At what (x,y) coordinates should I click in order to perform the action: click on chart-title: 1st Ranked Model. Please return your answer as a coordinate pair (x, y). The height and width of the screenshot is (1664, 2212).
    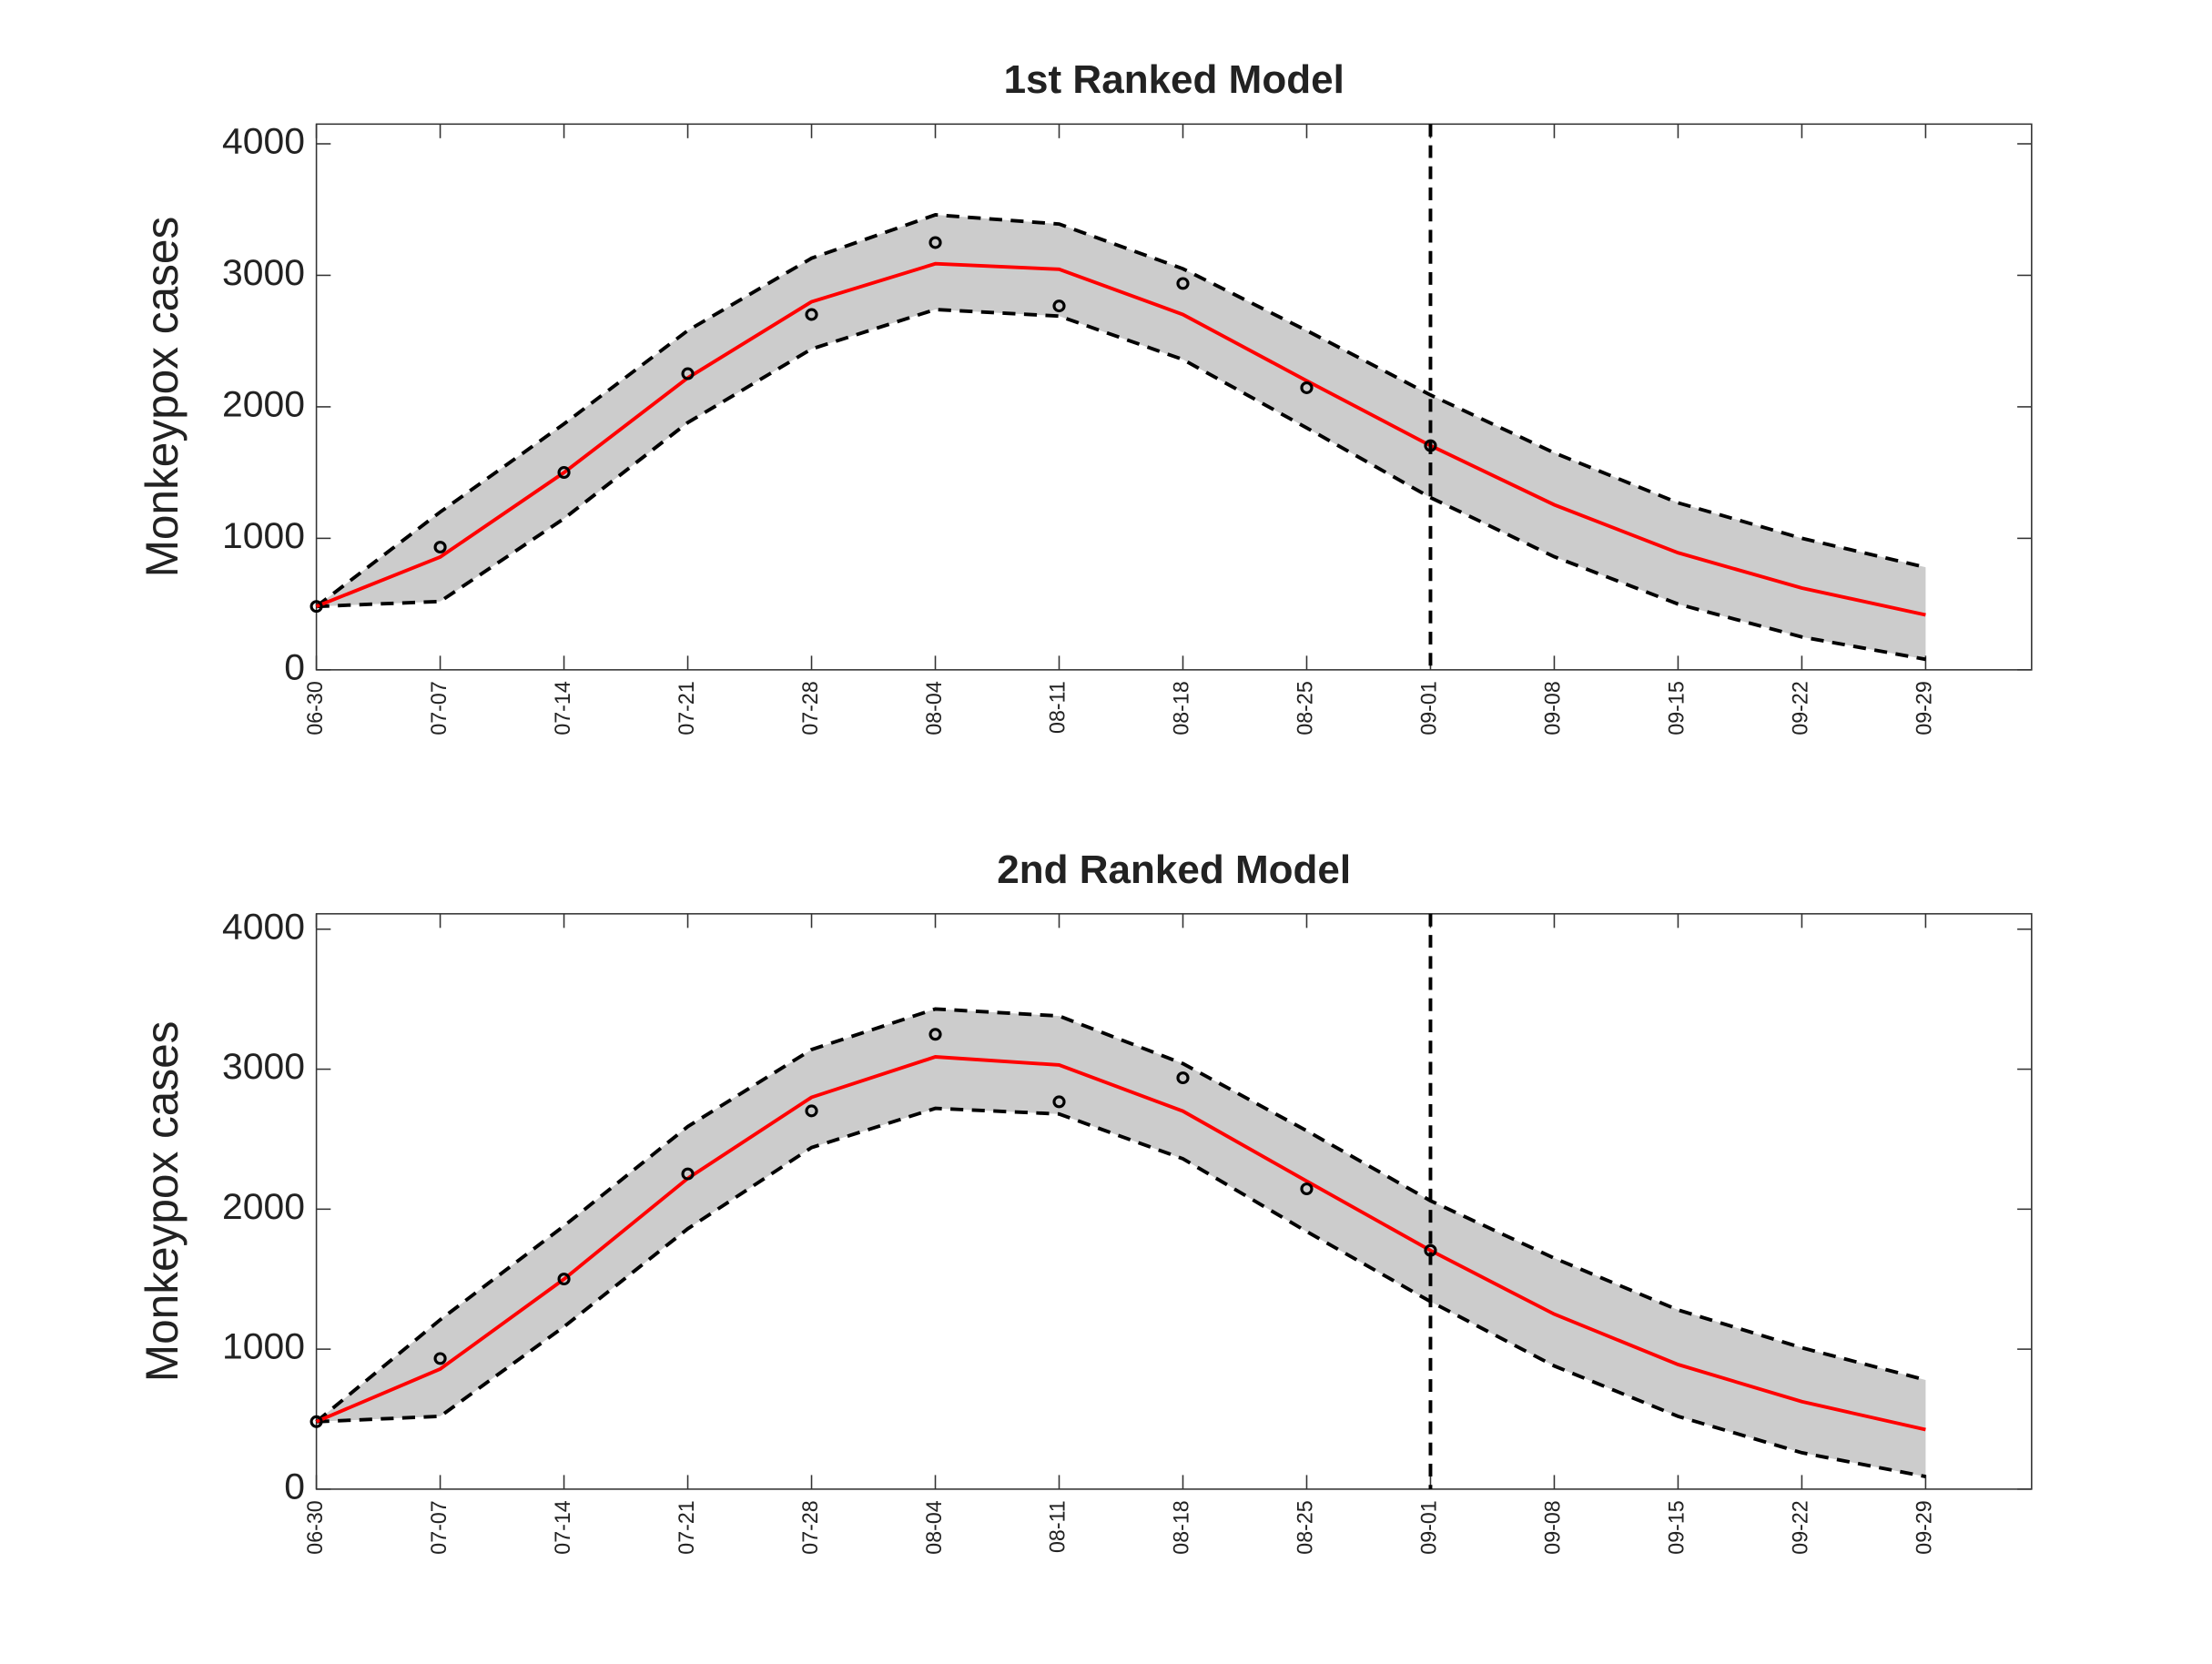
    Looking at the image, I should click on (1174, 80).